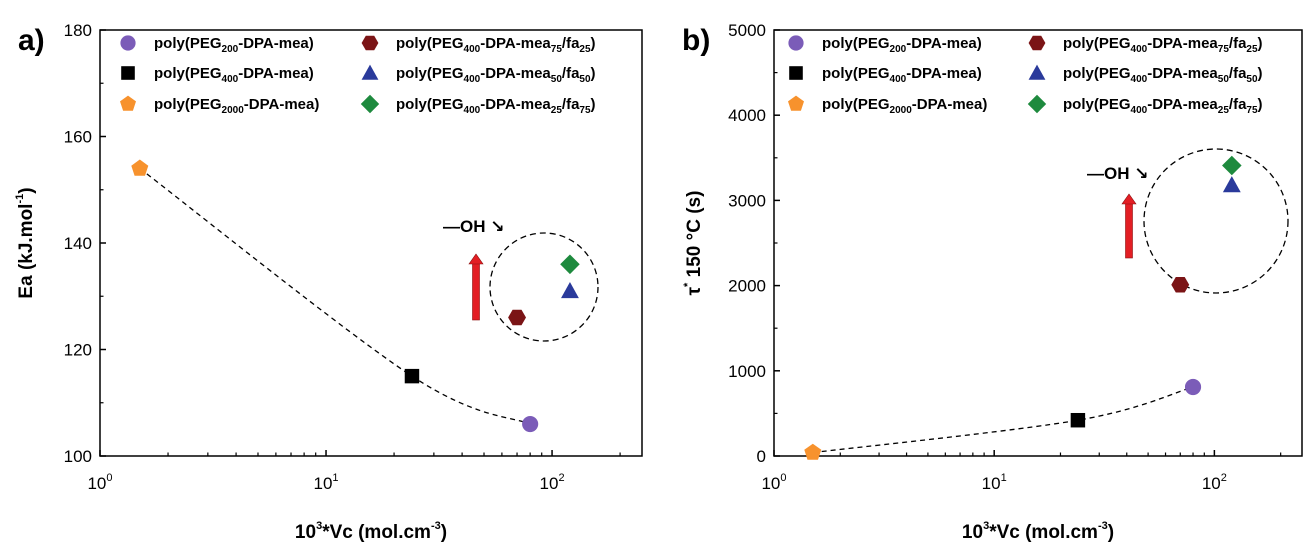 The width and height of the screenshot is (1308, 548). I want to click on y-axis-title: τ* 150 °C (s), so click(693, 243).